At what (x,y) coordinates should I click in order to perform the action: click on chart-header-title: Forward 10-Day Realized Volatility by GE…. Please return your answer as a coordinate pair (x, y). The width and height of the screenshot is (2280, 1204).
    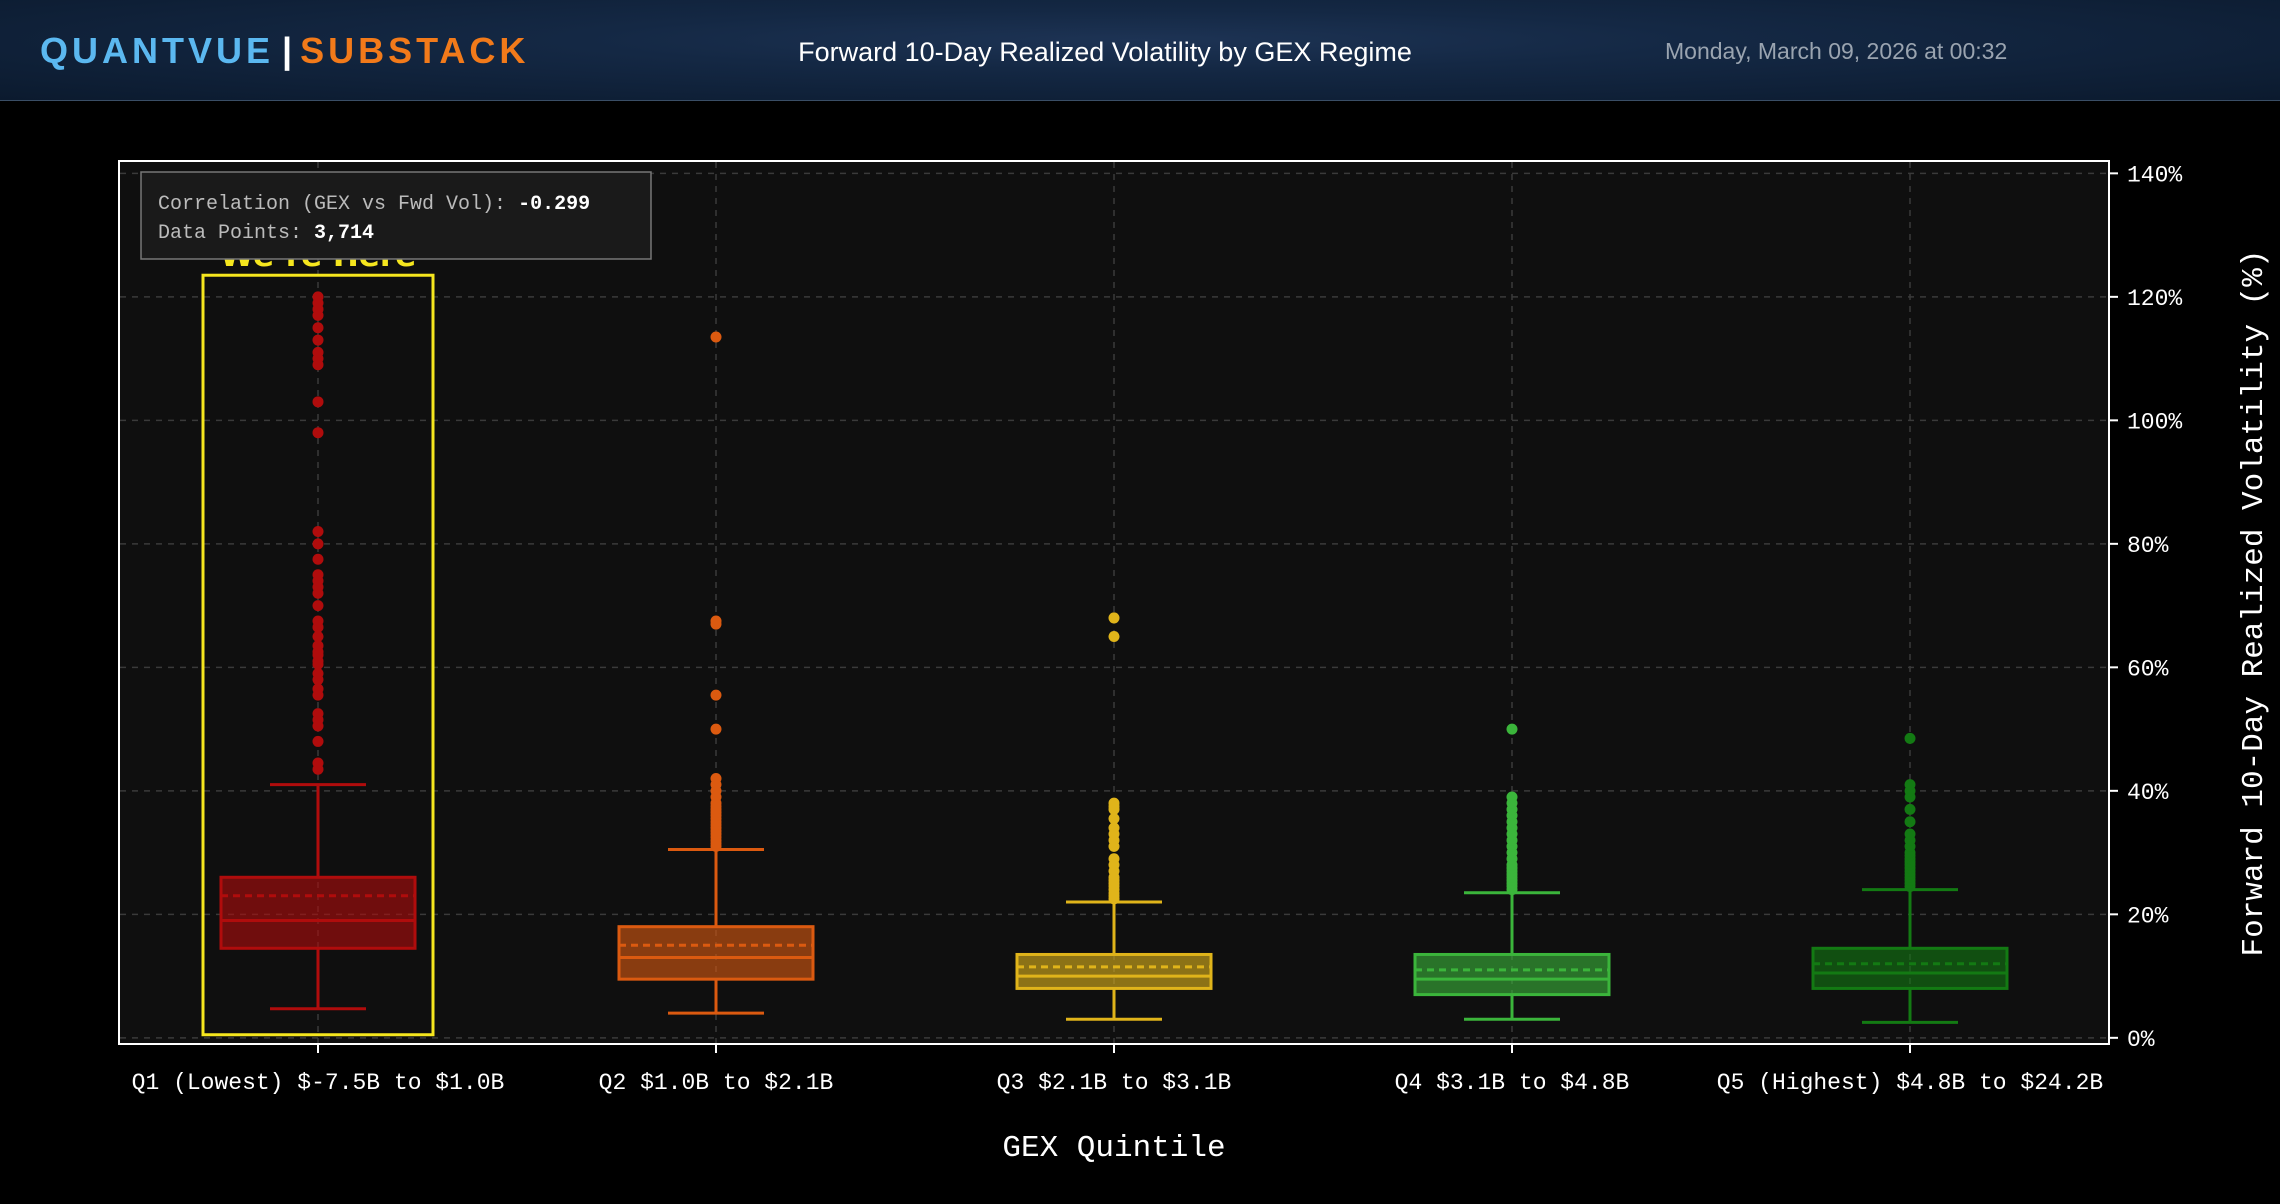
    Looking at the image, I should click on (1105, 52).